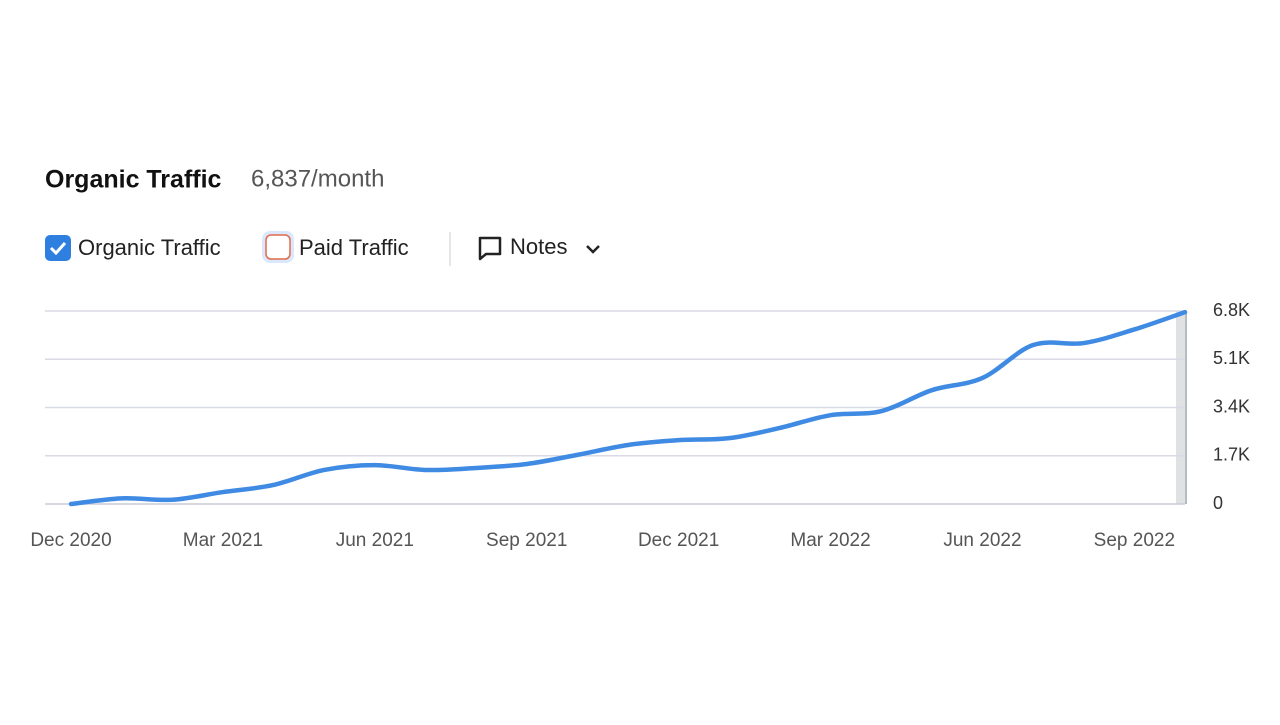  Describe the element at coordinates (1218, 503) in the screenshot. I see `y-tick-label: 0` at that location.